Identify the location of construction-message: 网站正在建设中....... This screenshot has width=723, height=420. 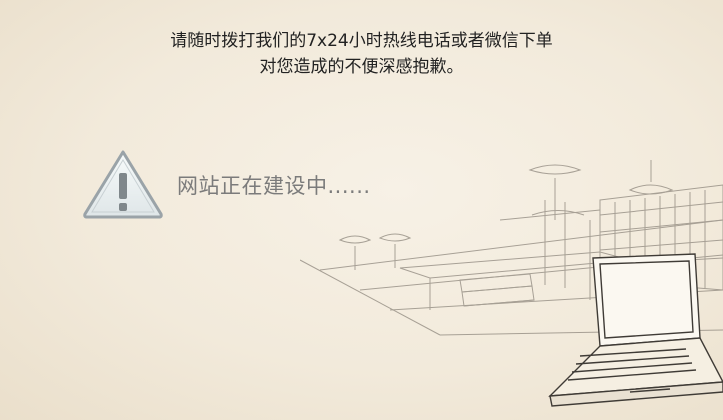
(274, 186).